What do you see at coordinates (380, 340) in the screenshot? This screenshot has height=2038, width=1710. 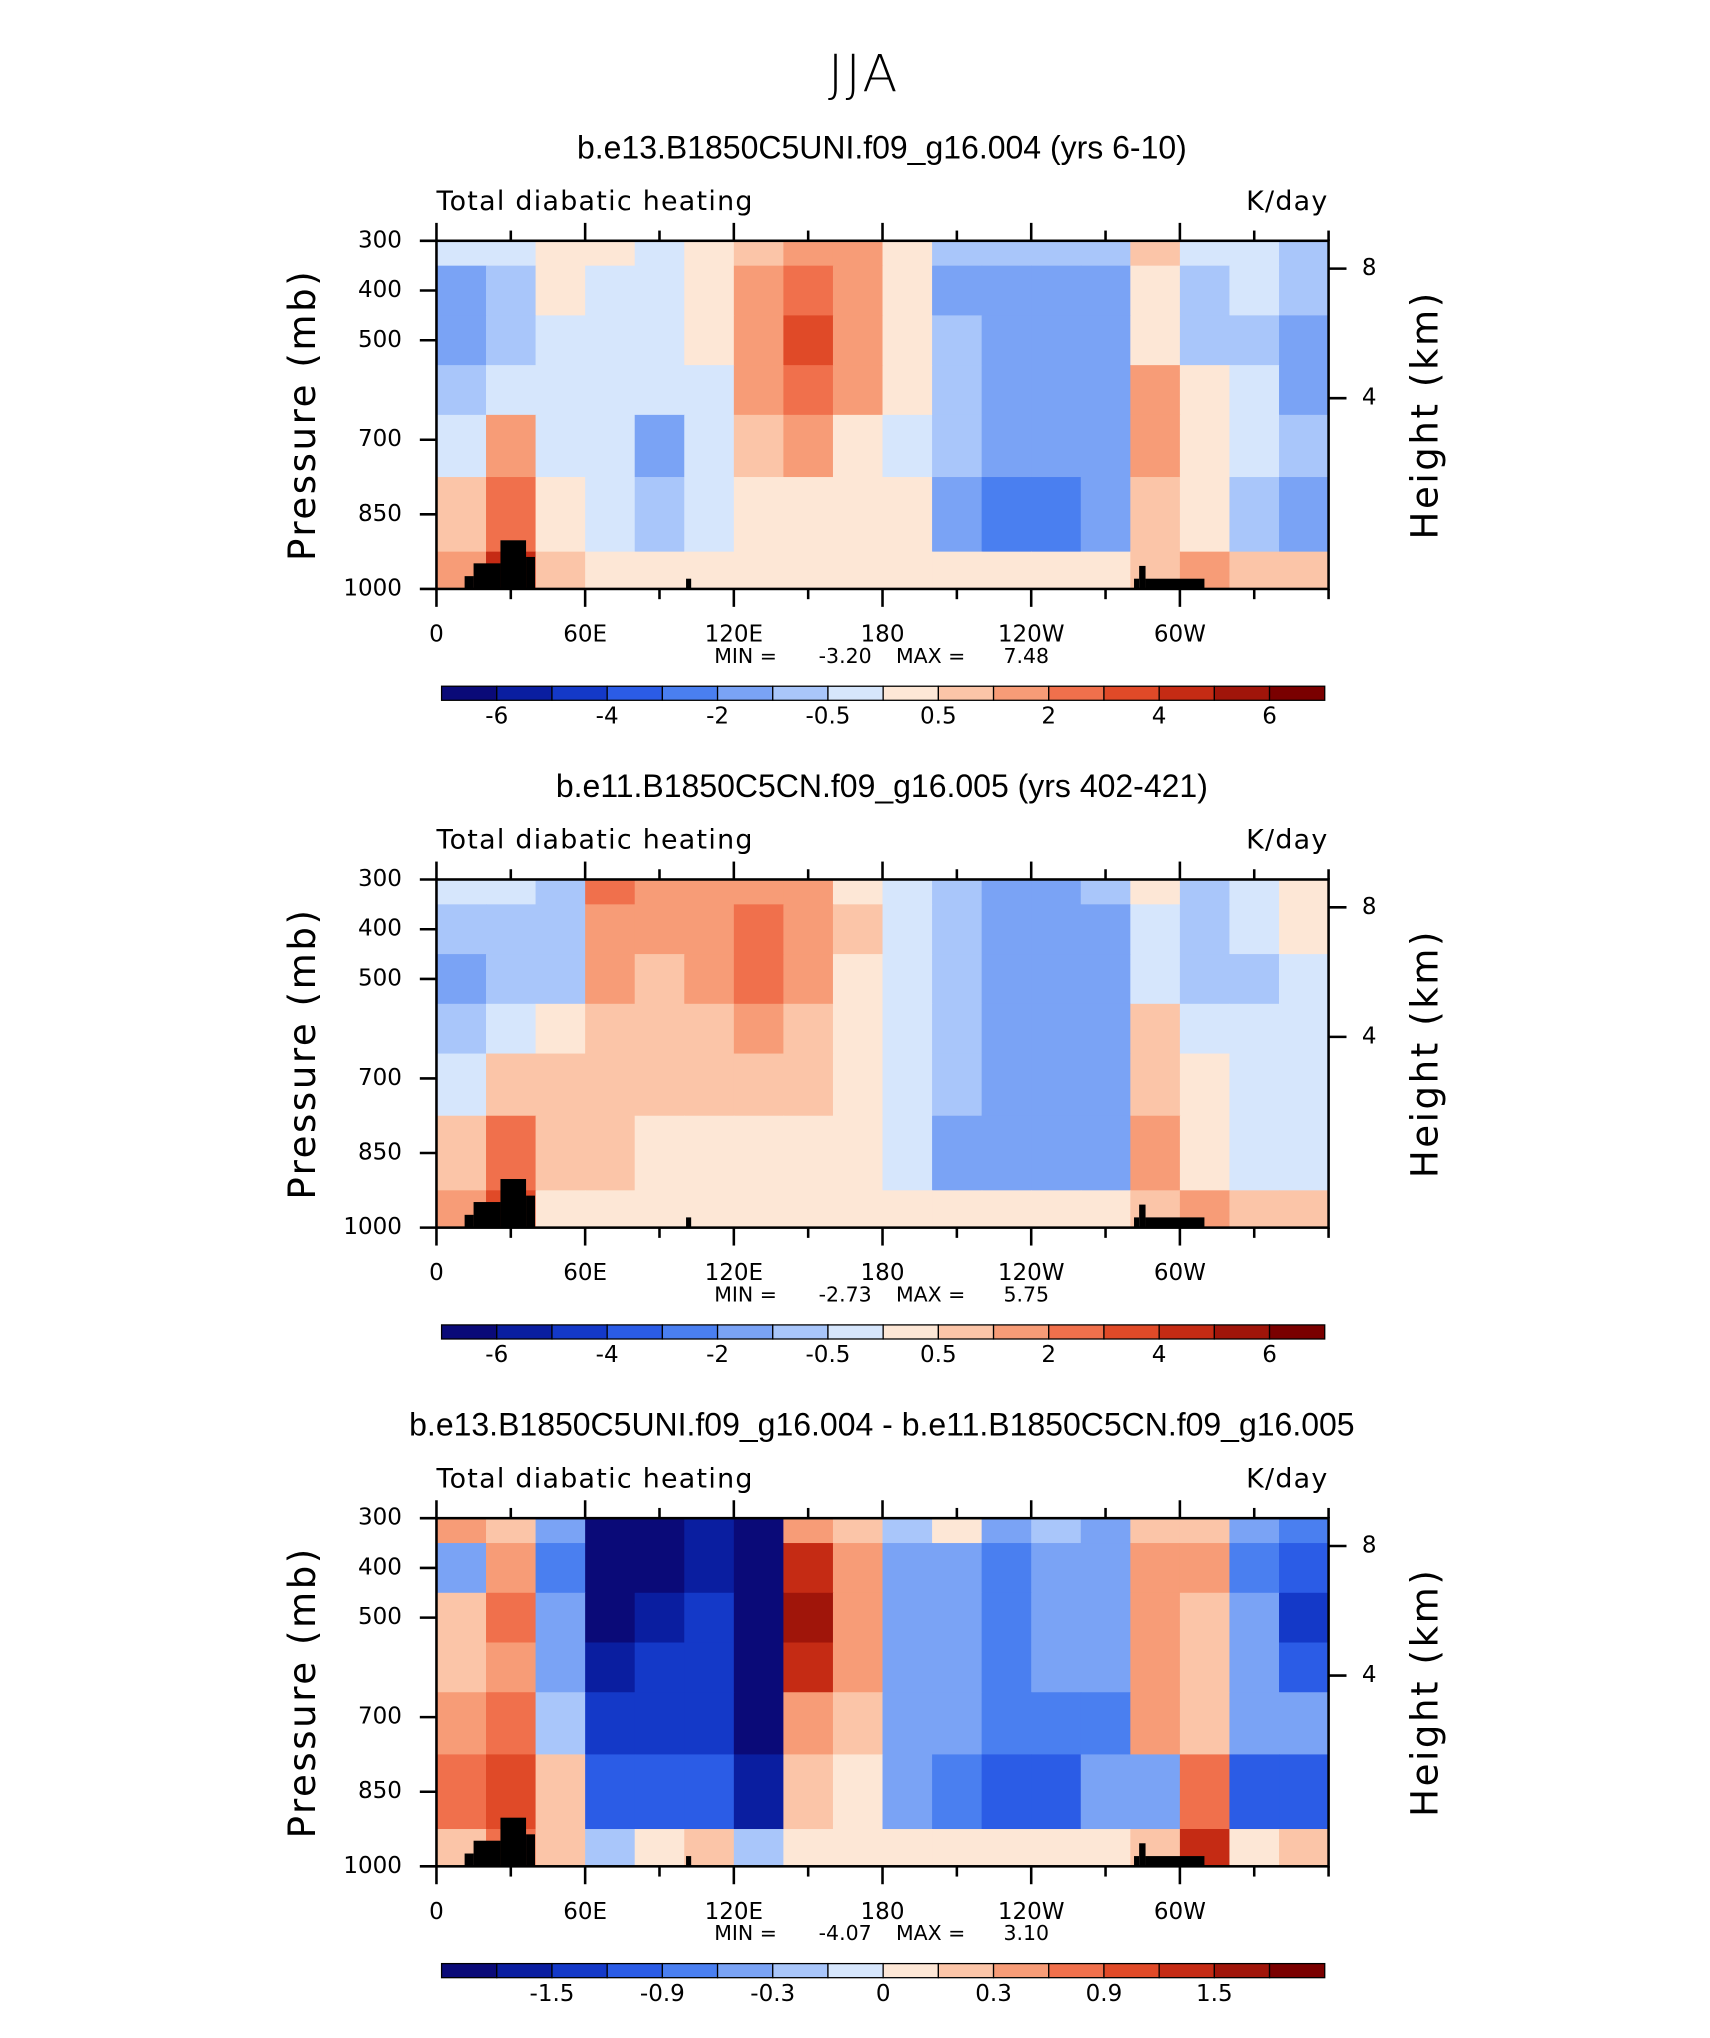 I see `y-tick-label: 500` at bounding box center [380, 340].